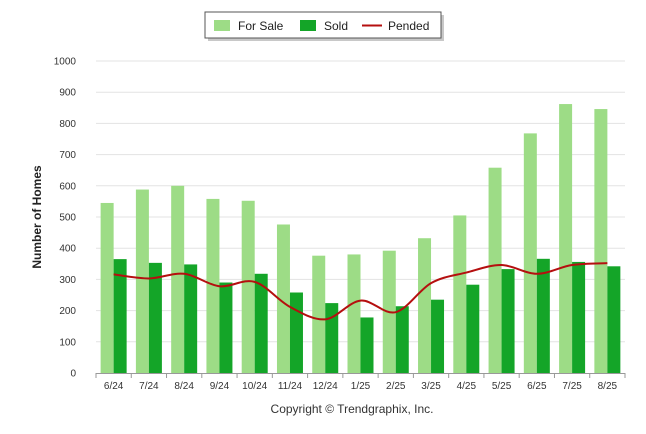  What do you see at coordinates (37, 217) in the screenshot?
I see `y-axis-label: Number of Homes` at bounding box center [37, 217].